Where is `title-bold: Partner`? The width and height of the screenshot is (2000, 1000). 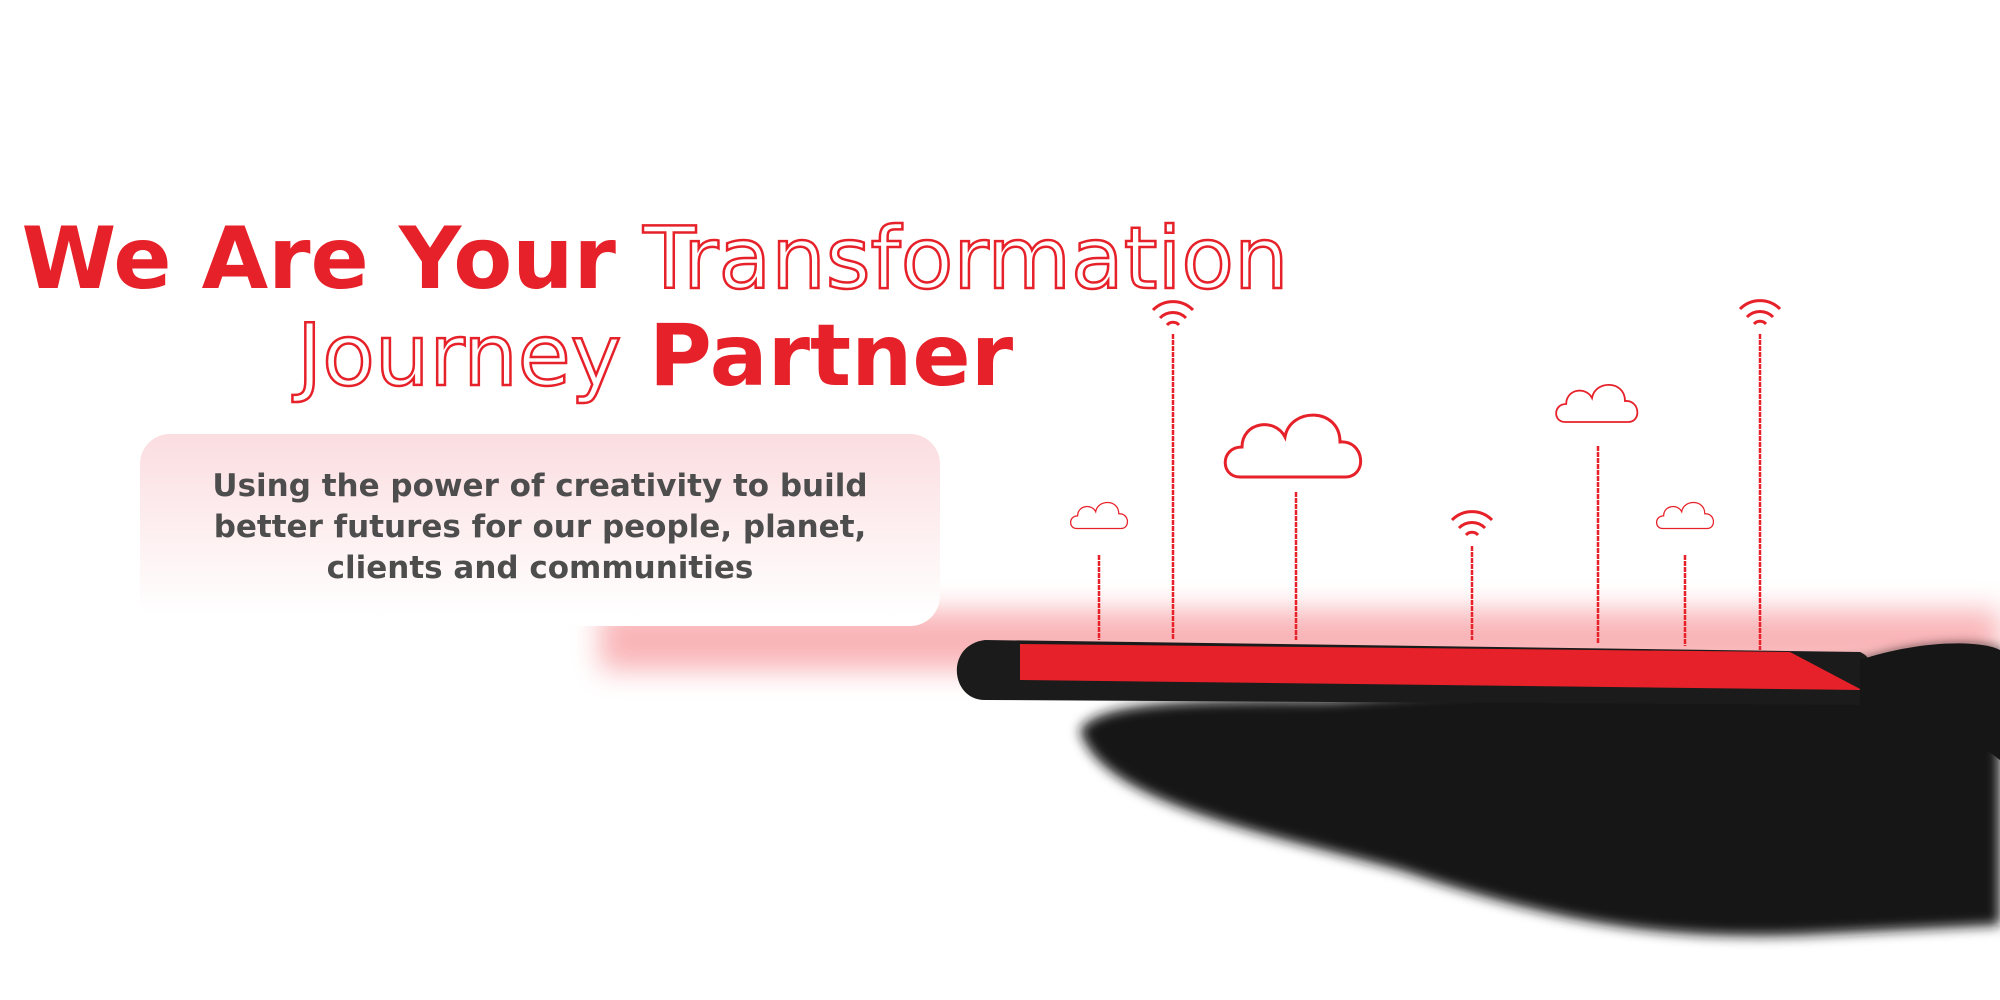
title-bold: Partner is located at coordinates (831, 356).